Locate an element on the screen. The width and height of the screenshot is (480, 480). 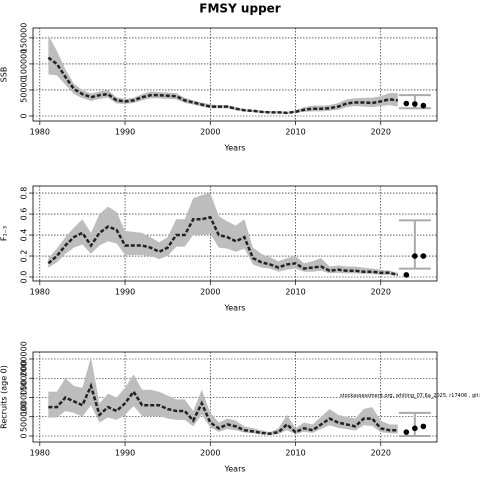
y-tick-label: 500000 is located at coordinates (24, 416).